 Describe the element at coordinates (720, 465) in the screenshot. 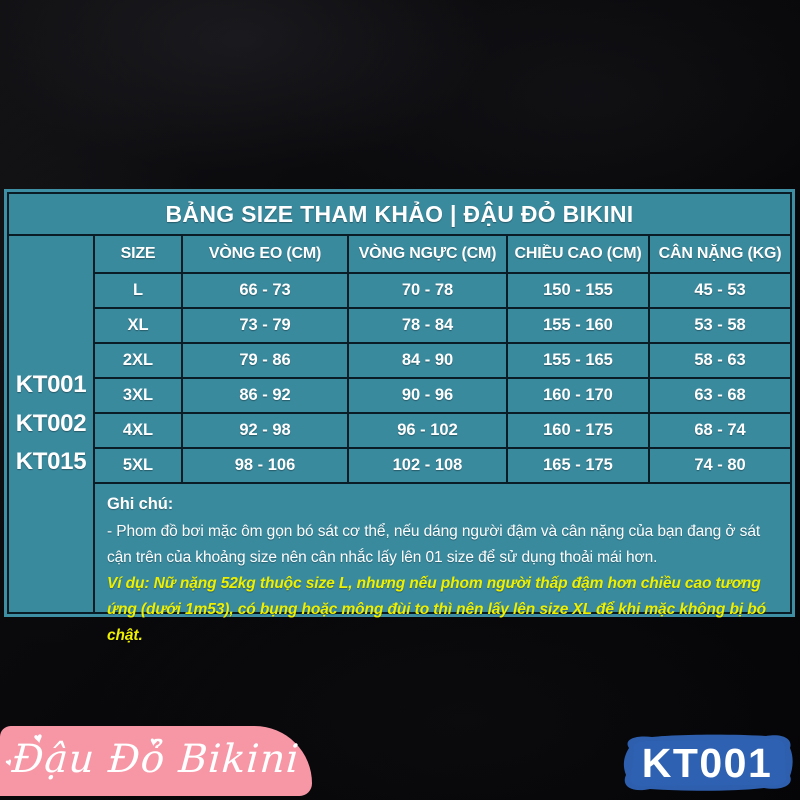

I see `cell-weight: 74 - 80` at that location.